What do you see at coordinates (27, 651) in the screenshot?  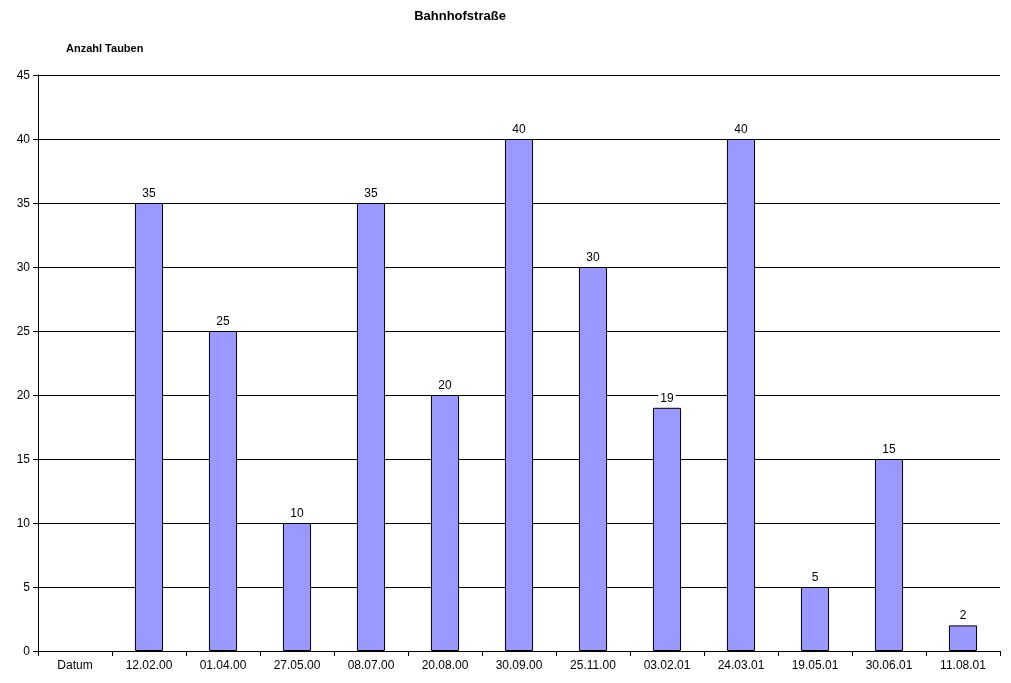 I see `y-tick-label: 0` at bounding box center [27, 651].